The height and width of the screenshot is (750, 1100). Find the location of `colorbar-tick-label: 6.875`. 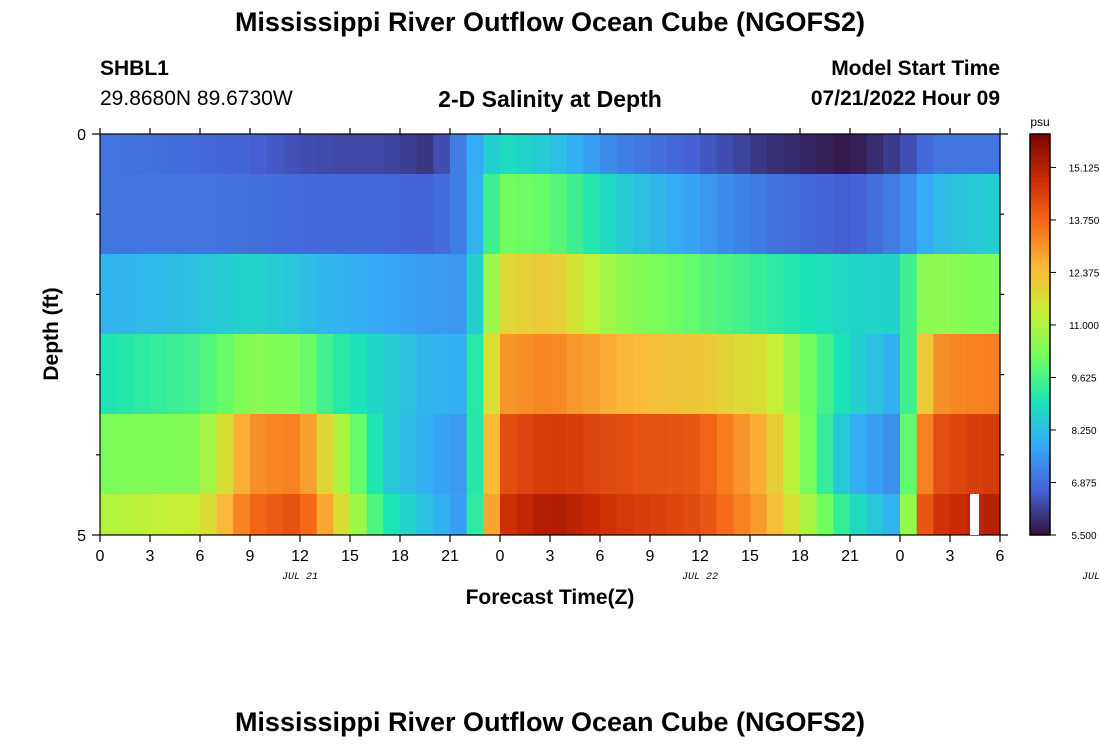

colorbar-tick-label: 6.875 is located at coordinates (1083, 483).